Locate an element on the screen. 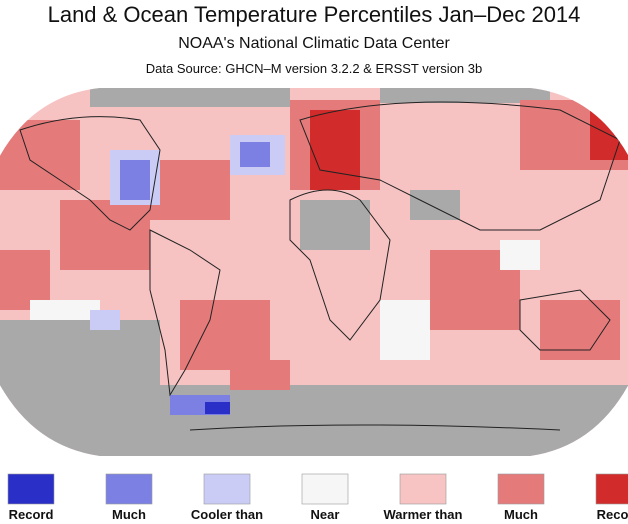 The width and height of the screenshot is (628, 524). record-cool-patch is located at coordinates (217, 408).